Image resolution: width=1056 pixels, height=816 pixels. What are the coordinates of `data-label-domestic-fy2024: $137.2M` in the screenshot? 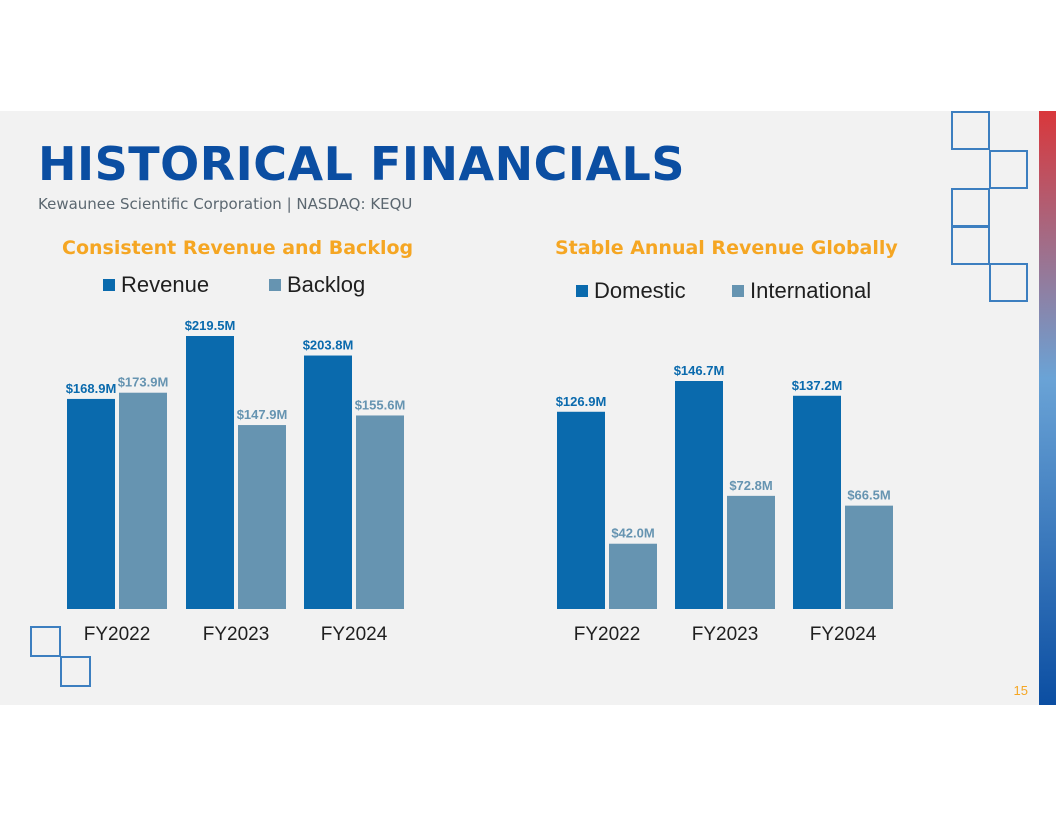 It's located at (817, 385).